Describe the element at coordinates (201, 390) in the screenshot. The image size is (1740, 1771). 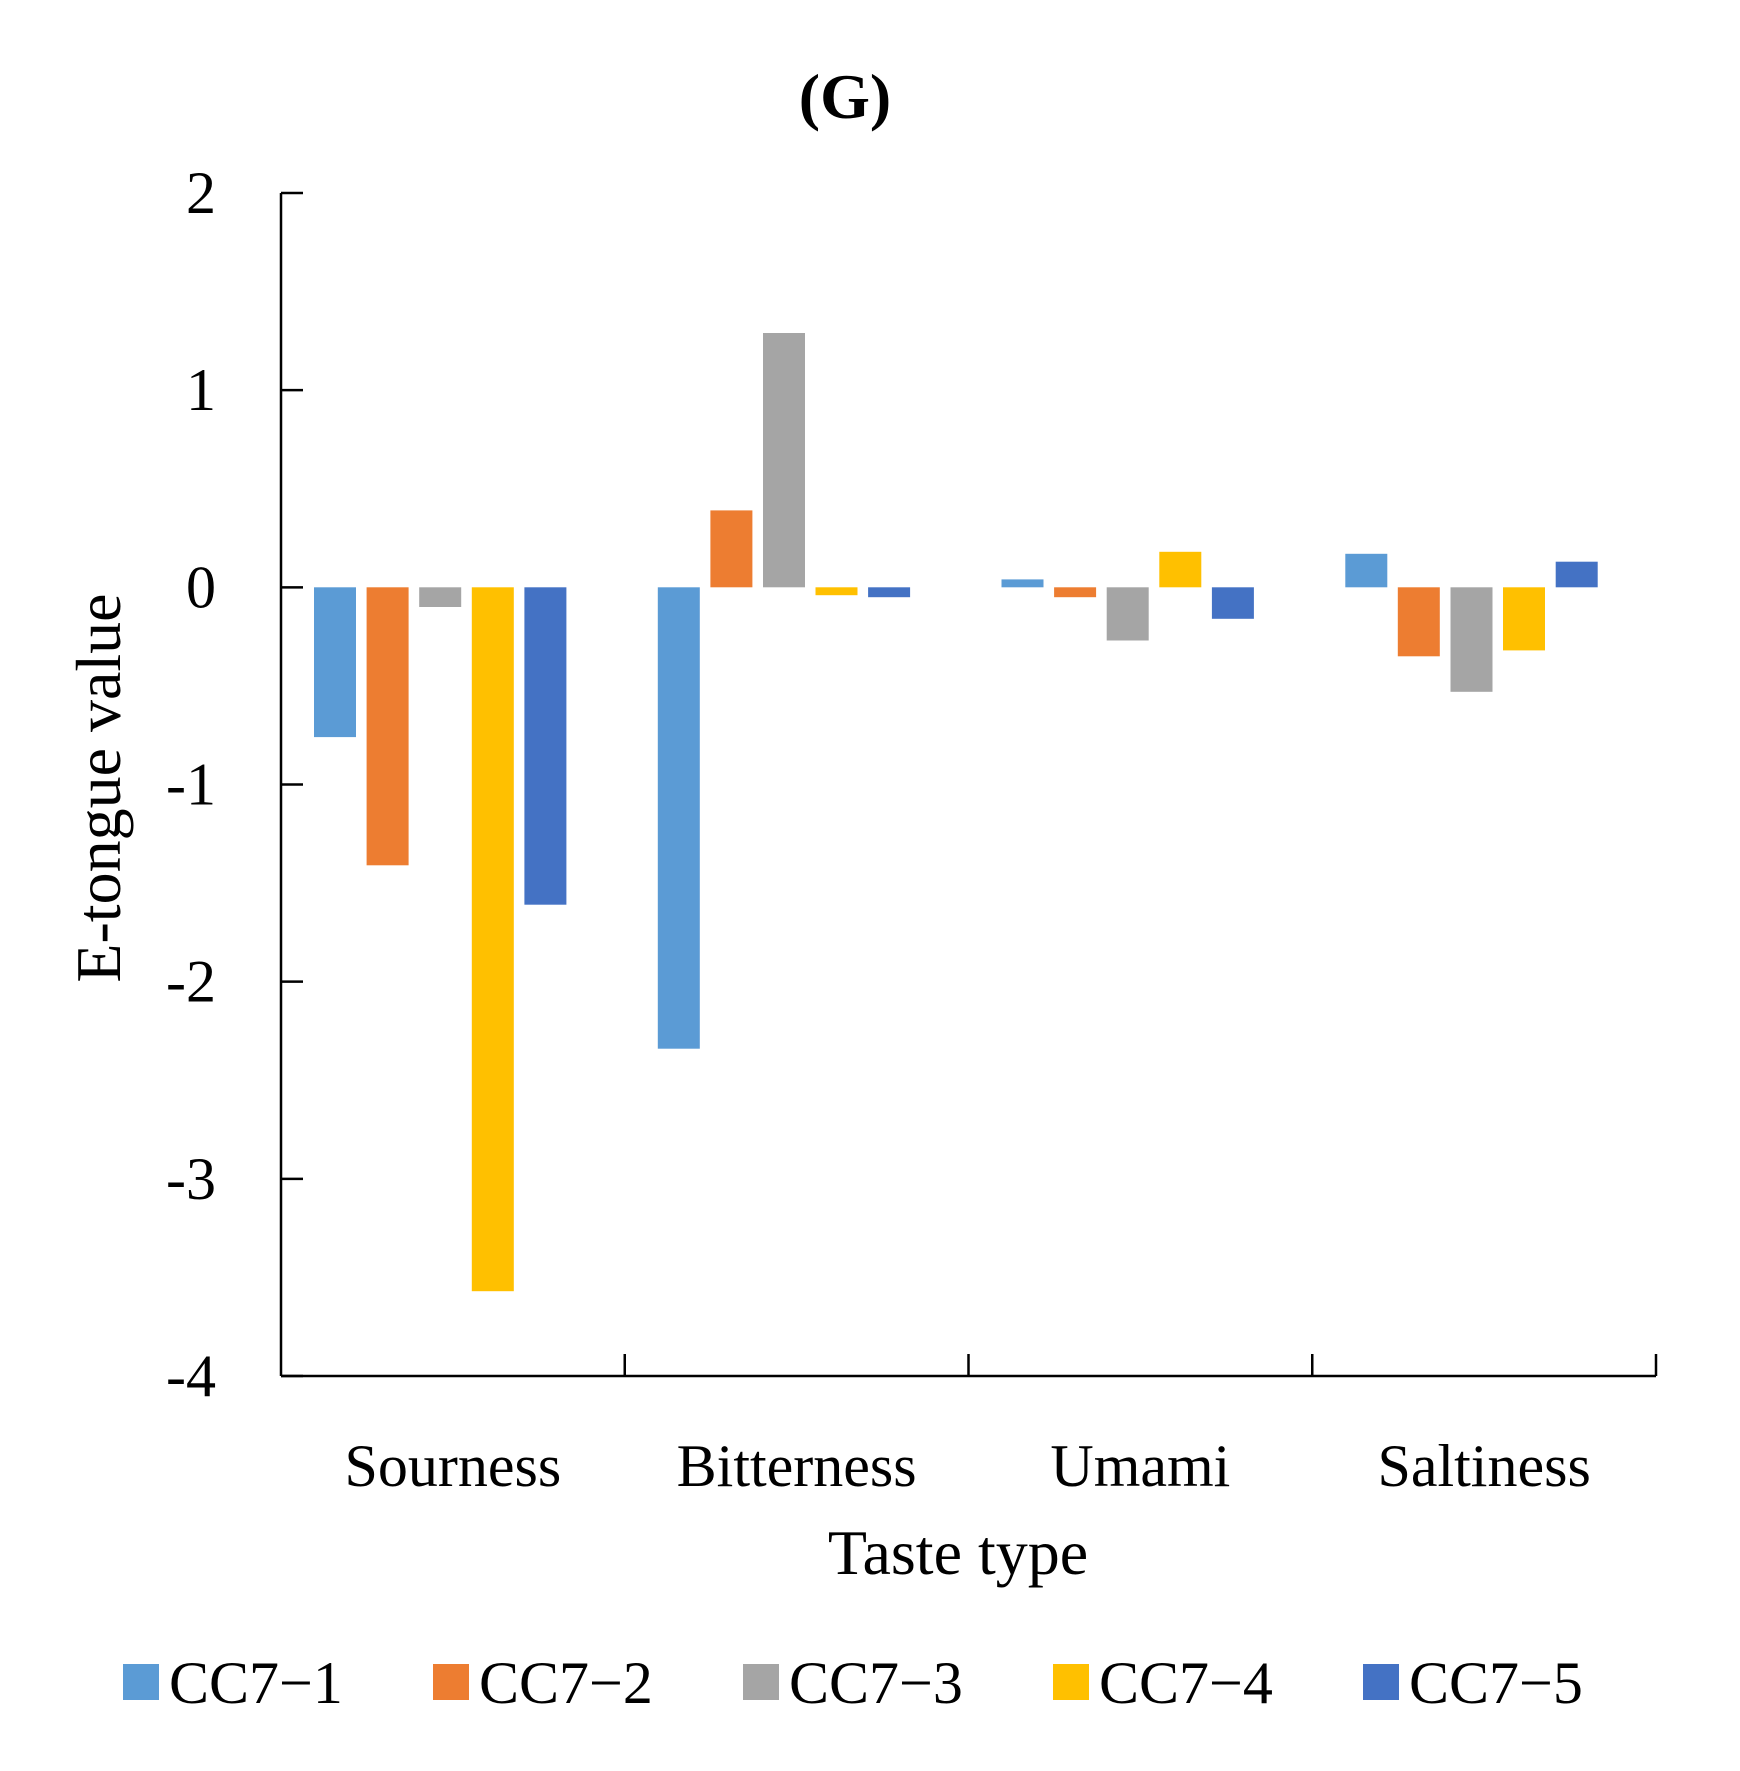
I see `y-tick-label: 1` at that location.